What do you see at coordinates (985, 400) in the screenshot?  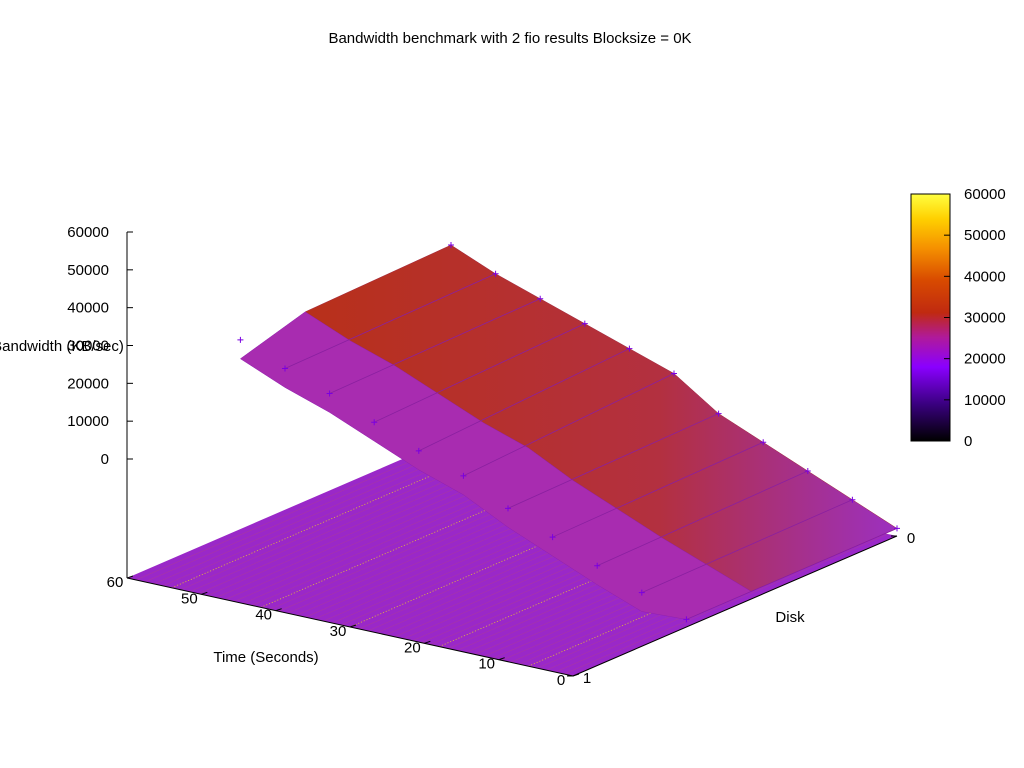 I see `colorbar-tick-label: 10000` at bounding box center [985, 400].